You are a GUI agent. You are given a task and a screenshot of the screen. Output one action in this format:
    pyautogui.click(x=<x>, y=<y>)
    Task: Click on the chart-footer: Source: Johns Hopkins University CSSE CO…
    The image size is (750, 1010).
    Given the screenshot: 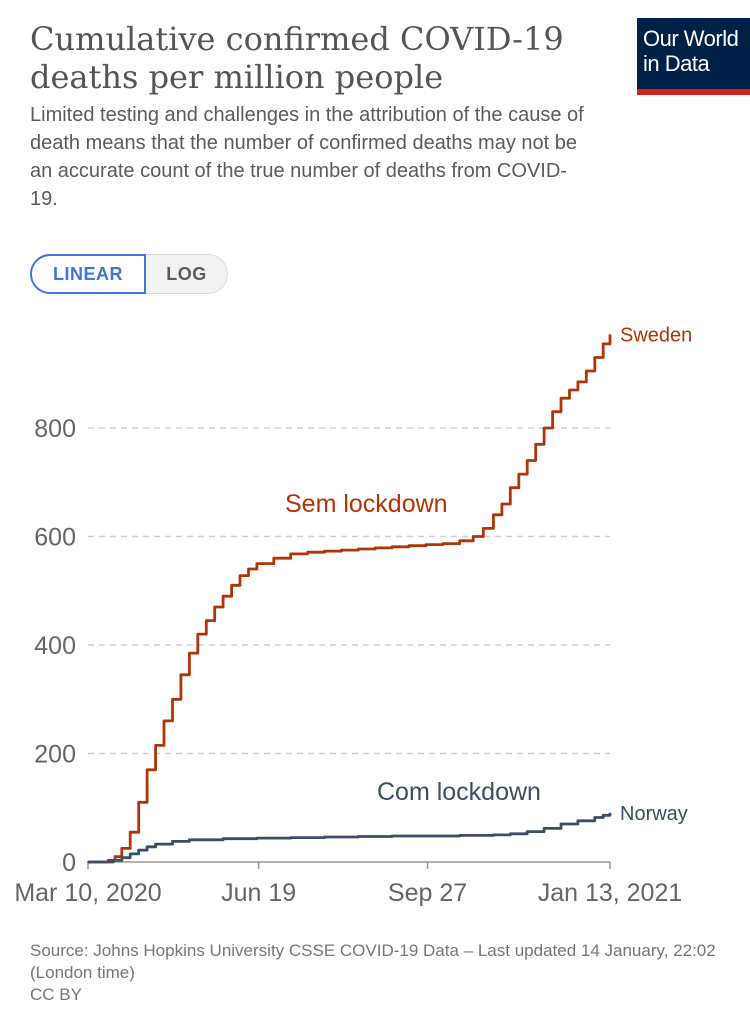 What is the action you would take?
    pyautogui.click(x=385, y=973)
    